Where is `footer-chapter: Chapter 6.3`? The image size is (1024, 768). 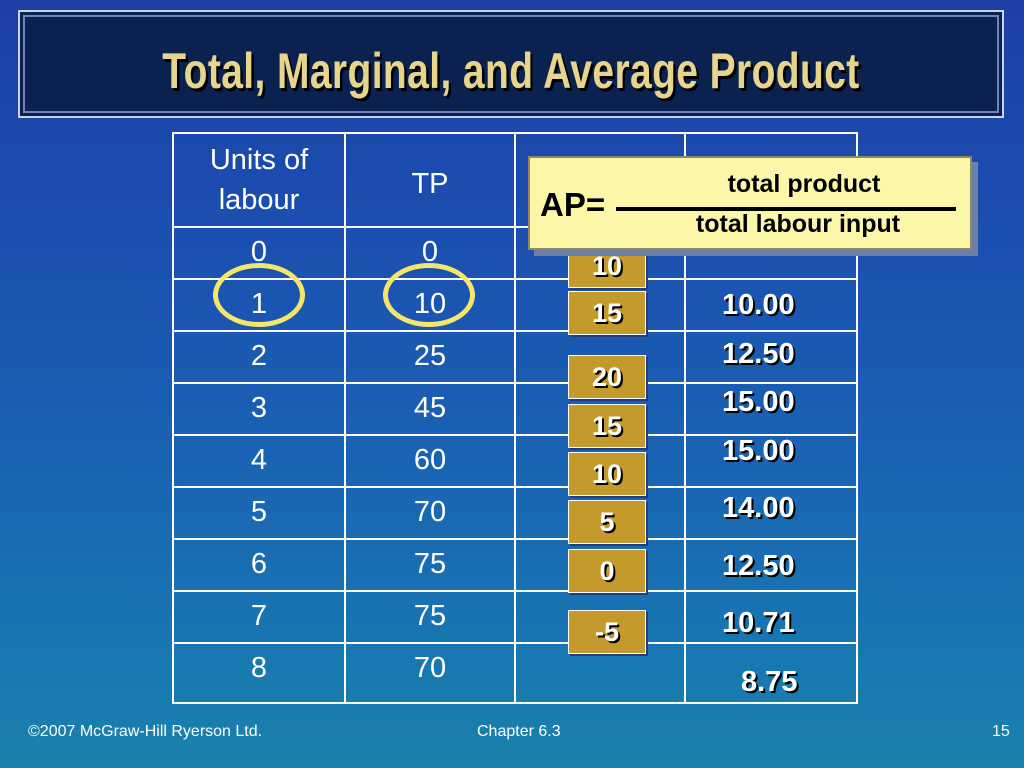 footer-chapter: Chapter 6.3 is located at coordinates (519, 731).